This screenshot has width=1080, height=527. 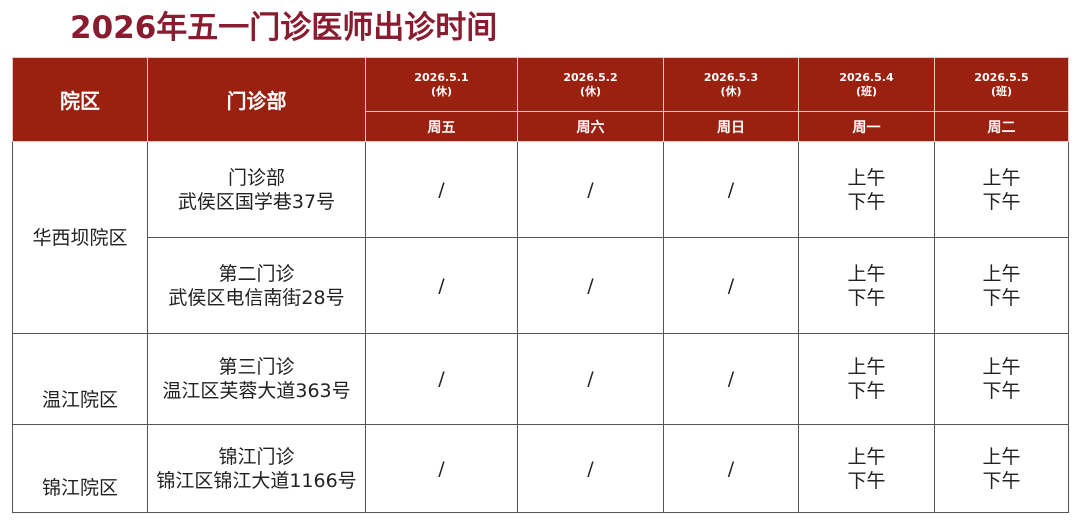 What do you see at coordinates (731, 126) in the screenshot?
I see `header-weekday: 周日` at bounding box center [731, 126].